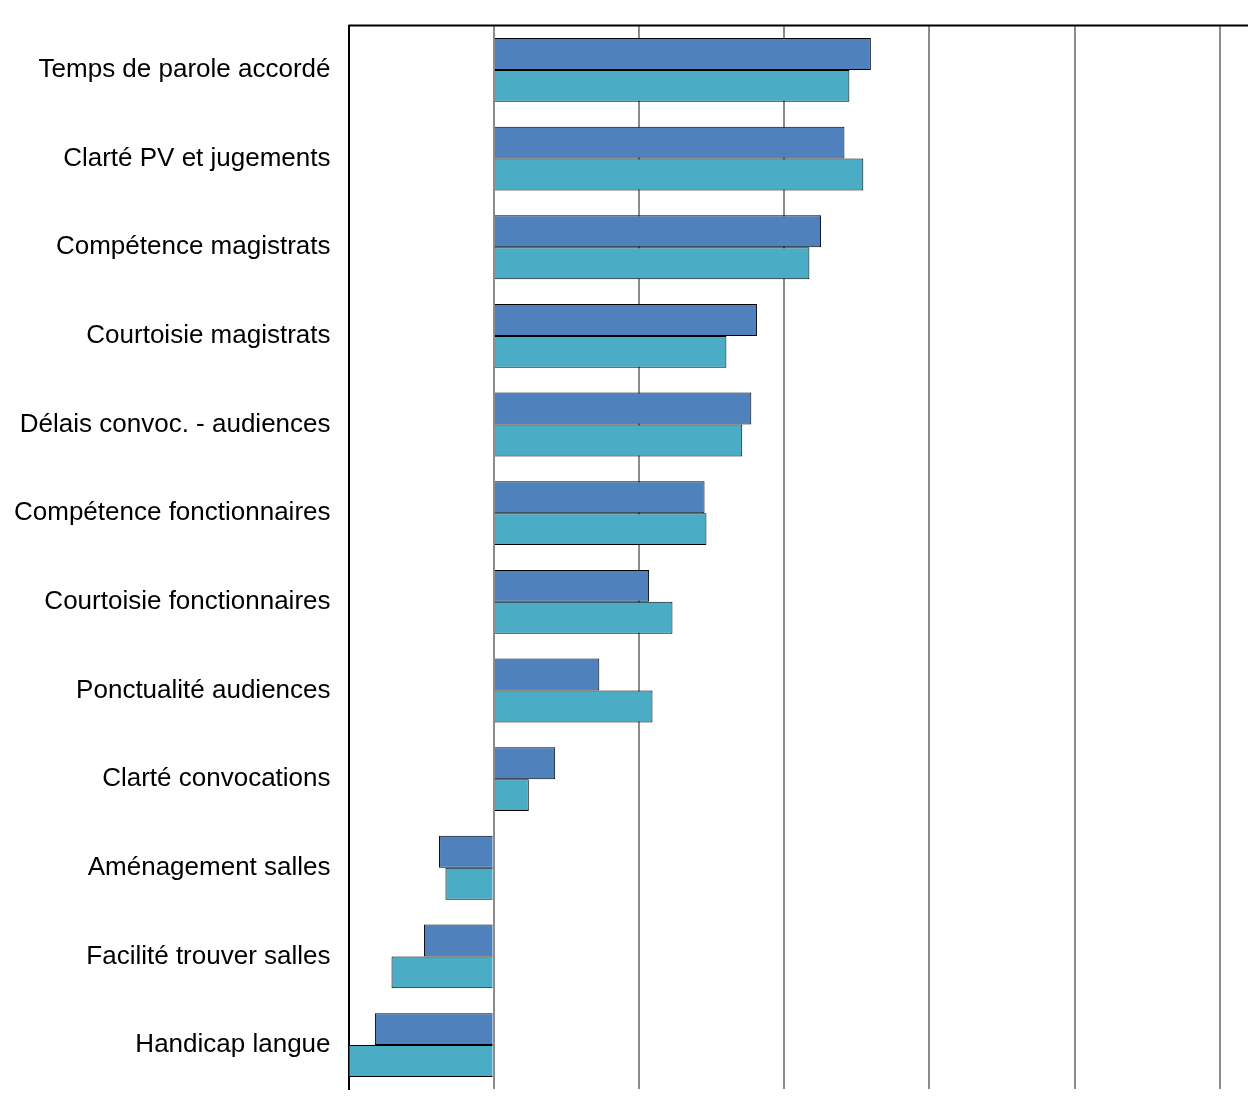 The height and width of the screenshot is (1115, 1248). What do you see at coordinates (187, 600) in the screenshot?
I see `y-tick-label: Courtoisie fonctionnaires` at bounding box center [187, 600].